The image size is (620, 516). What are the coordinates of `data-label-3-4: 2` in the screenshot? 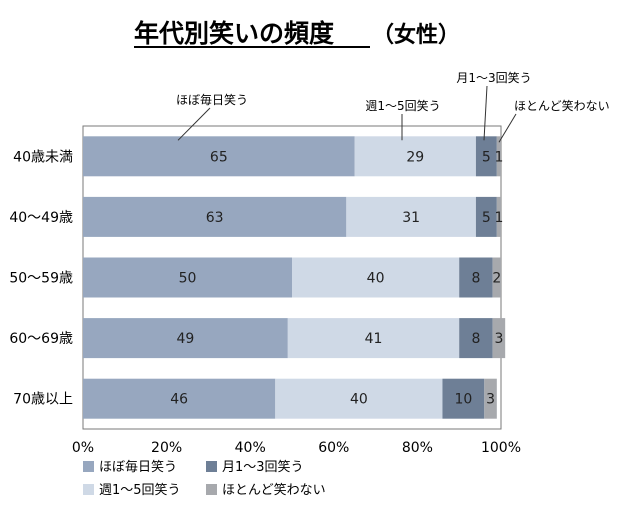 It's located at (496, 279).